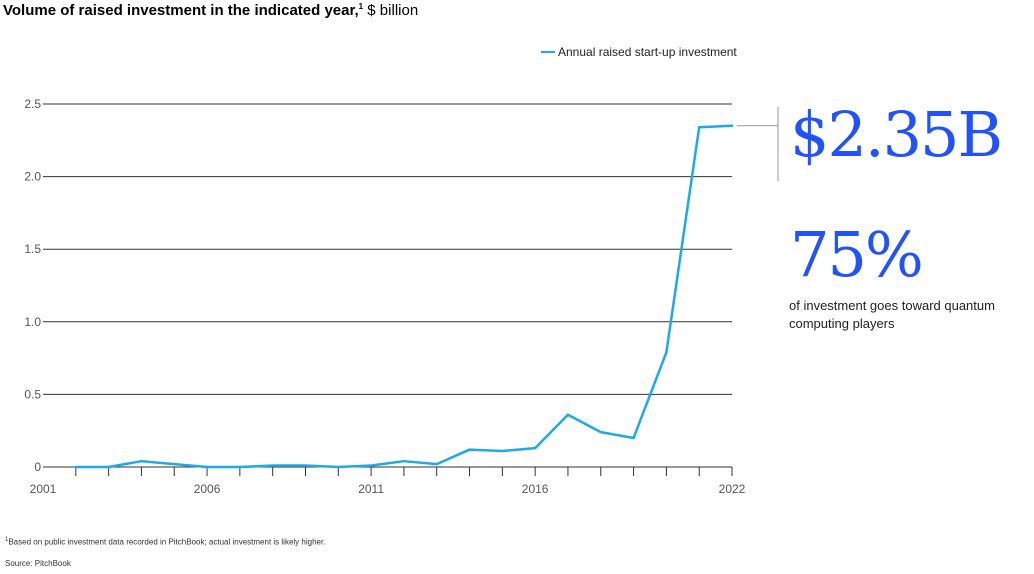 Image resolution: width=1034 pixels, height=574 pixels. I want to click on y-tick-label: 1.0, so click(32, 322).